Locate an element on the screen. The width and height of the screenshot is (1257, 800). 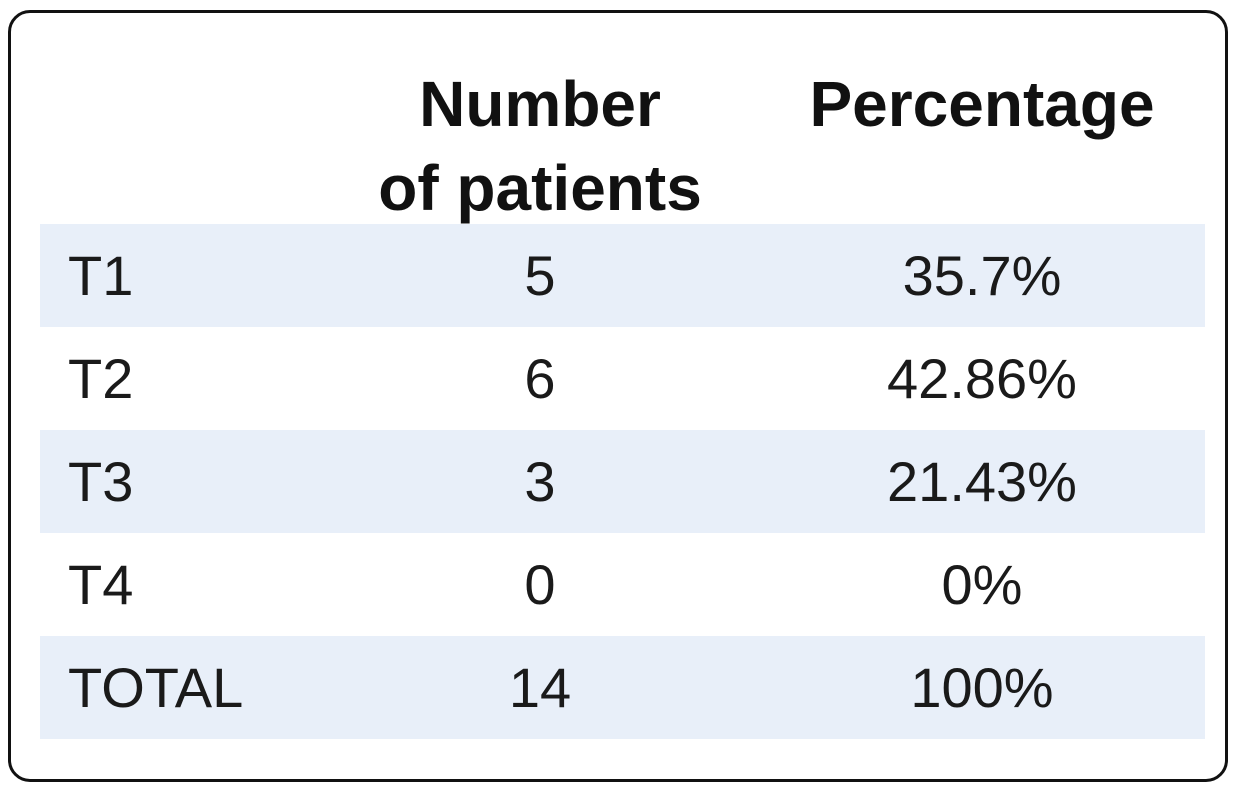
row-percentage: 42.86% is located at coordinates (982, 378).